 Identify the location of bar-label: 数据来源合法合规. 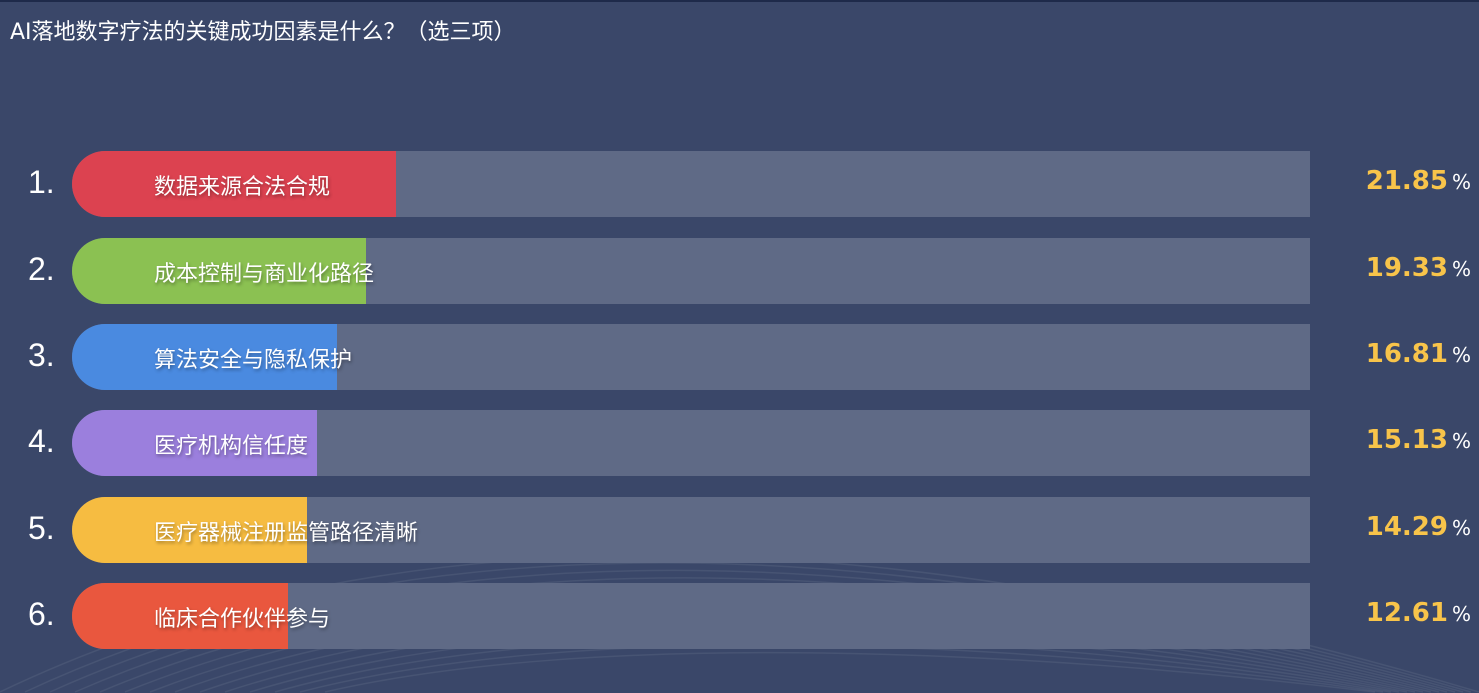
(242, 187).